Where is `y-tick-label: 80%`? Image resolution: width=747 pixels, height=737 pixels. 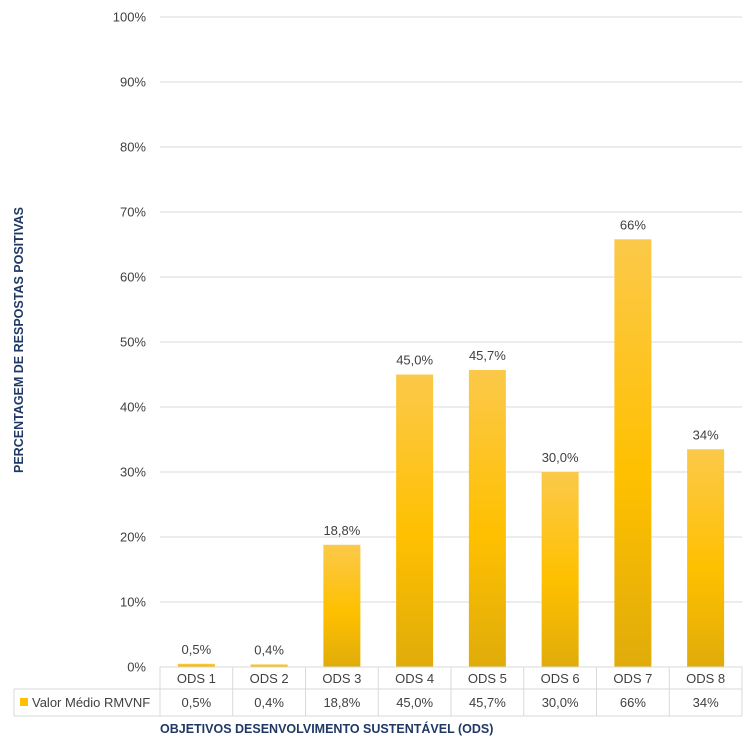 y-tick-label: 80% is located at coordinates (133, 147).